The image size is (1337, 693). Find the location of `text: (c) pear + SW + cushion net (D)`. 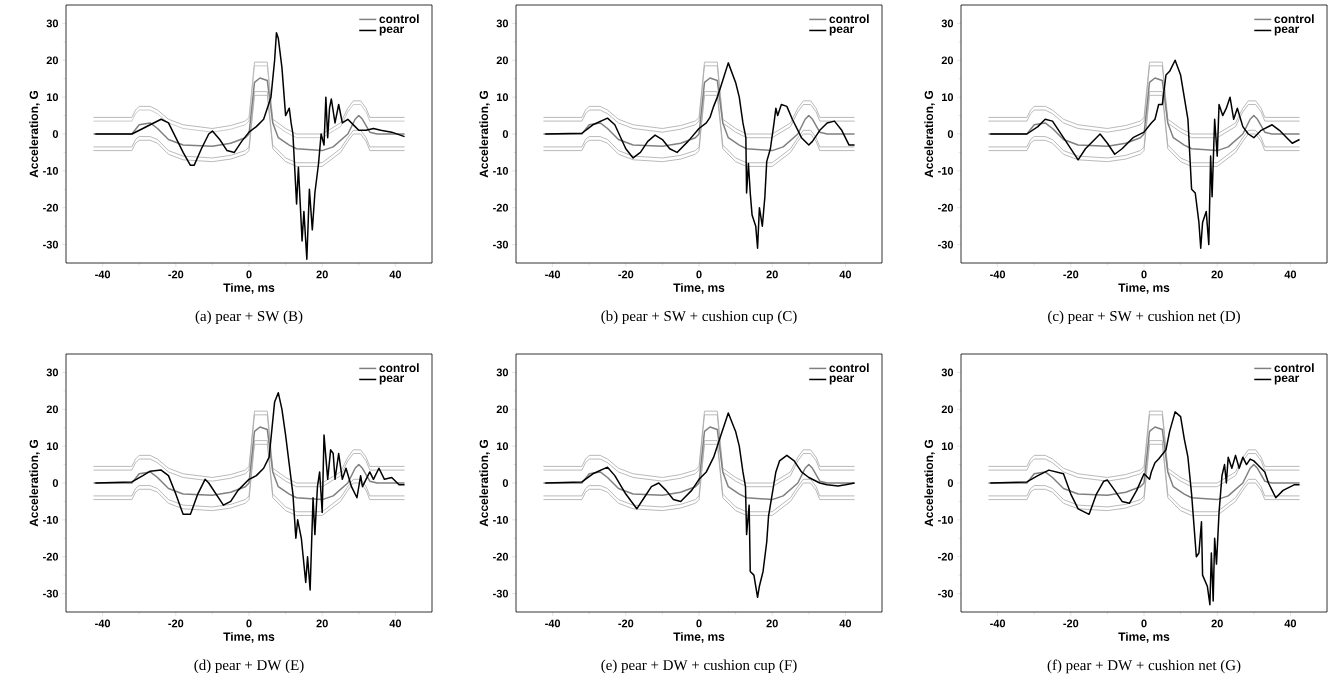

text: (c) pear + SW + cushion net (D) is located at coordinates (1144, 317).